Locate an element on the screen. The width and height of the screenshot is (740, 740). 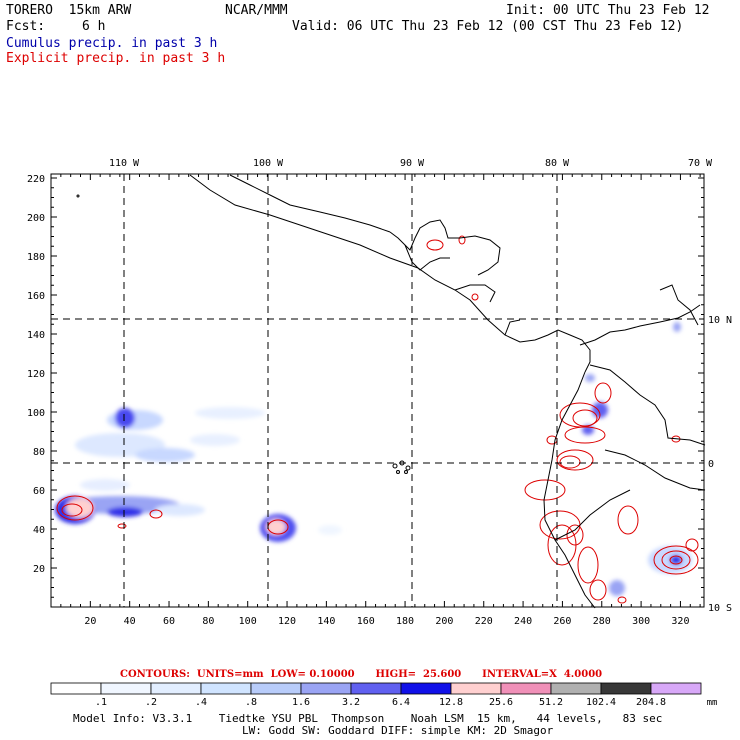
y-tick-label: 160 is located at coordinates (36, 296).